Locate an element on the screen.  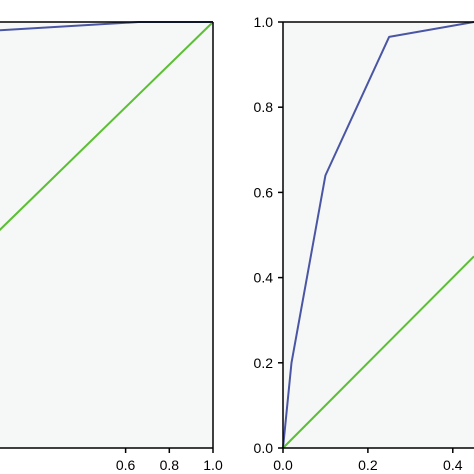
right-x-tick-label: 0.4 is located at coordinates (453, 465).